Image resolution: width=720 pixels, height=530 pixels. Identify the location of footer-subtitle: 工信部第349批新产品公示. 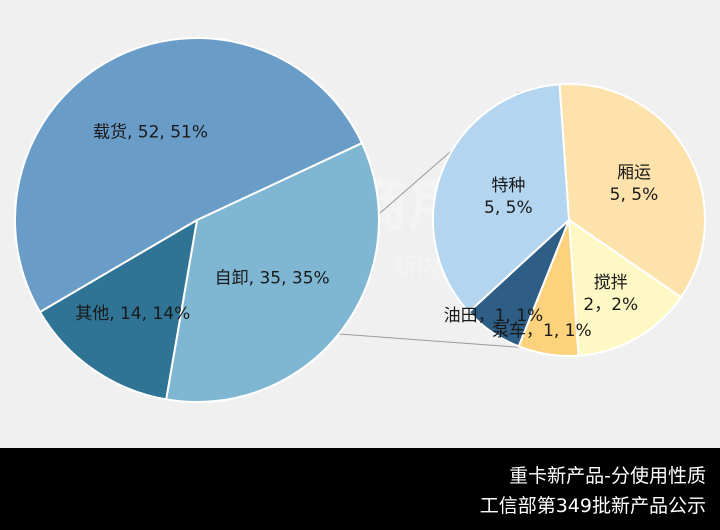
(592, 506).